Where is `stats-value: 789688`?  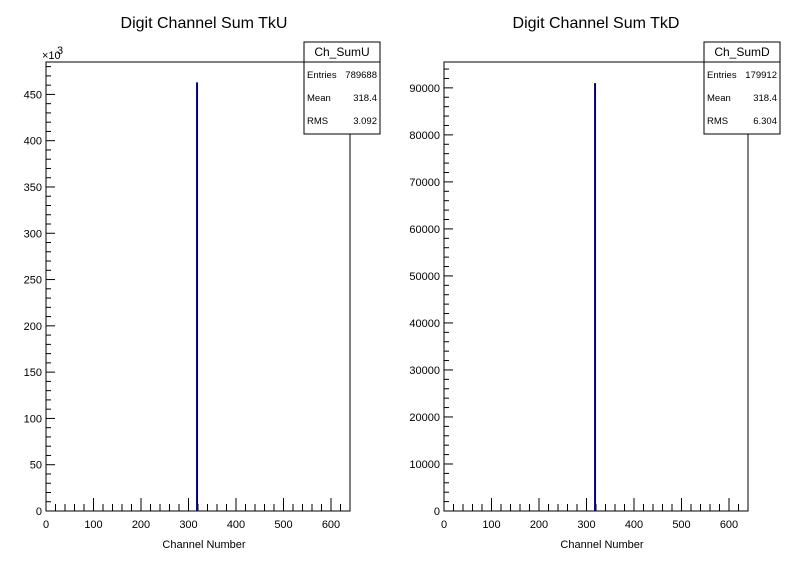
stats-value: 789688 is located at coordinates (361, 75).